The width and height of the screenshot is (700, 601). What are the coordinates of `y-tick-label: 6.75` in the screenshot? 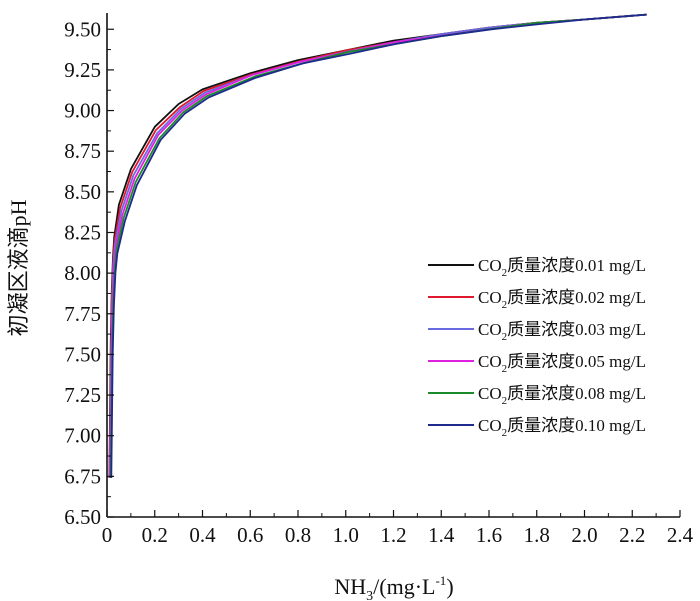 It's located at (82, 476).